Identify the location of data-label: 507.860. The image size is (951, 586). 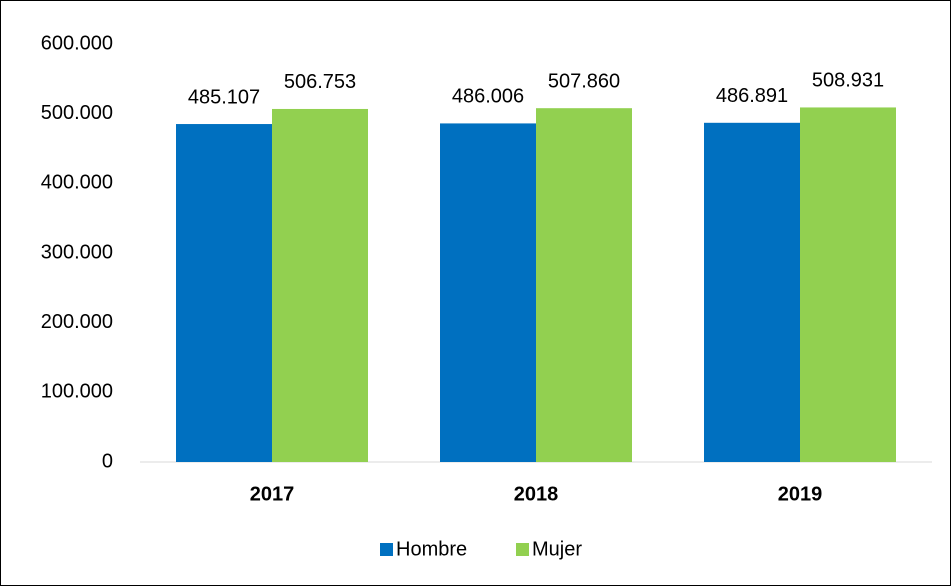
(584, 81).